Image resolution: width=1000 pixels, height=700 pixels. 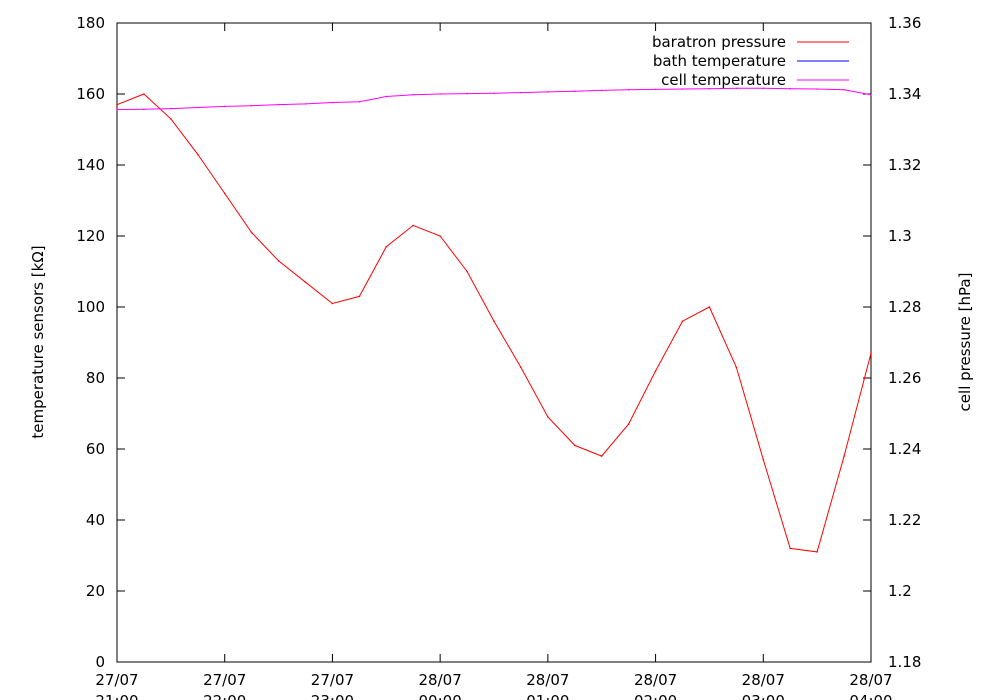 I want to click on x-tick-label-time: 04:00, so click(x=870, y=696).